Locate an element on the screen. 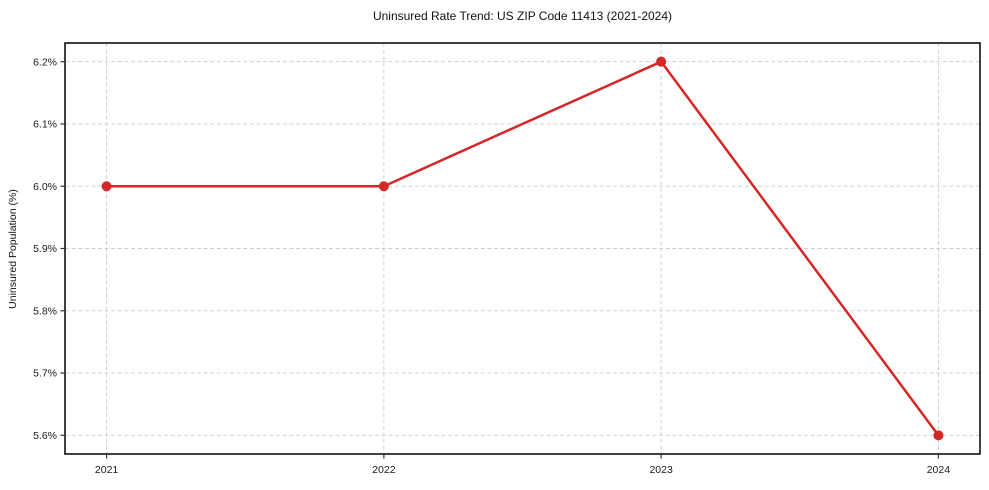 Image resolution: width=989 pixels, height=490 pixels. y-tick-label: 6.0% is located at coordinates (45, 187).